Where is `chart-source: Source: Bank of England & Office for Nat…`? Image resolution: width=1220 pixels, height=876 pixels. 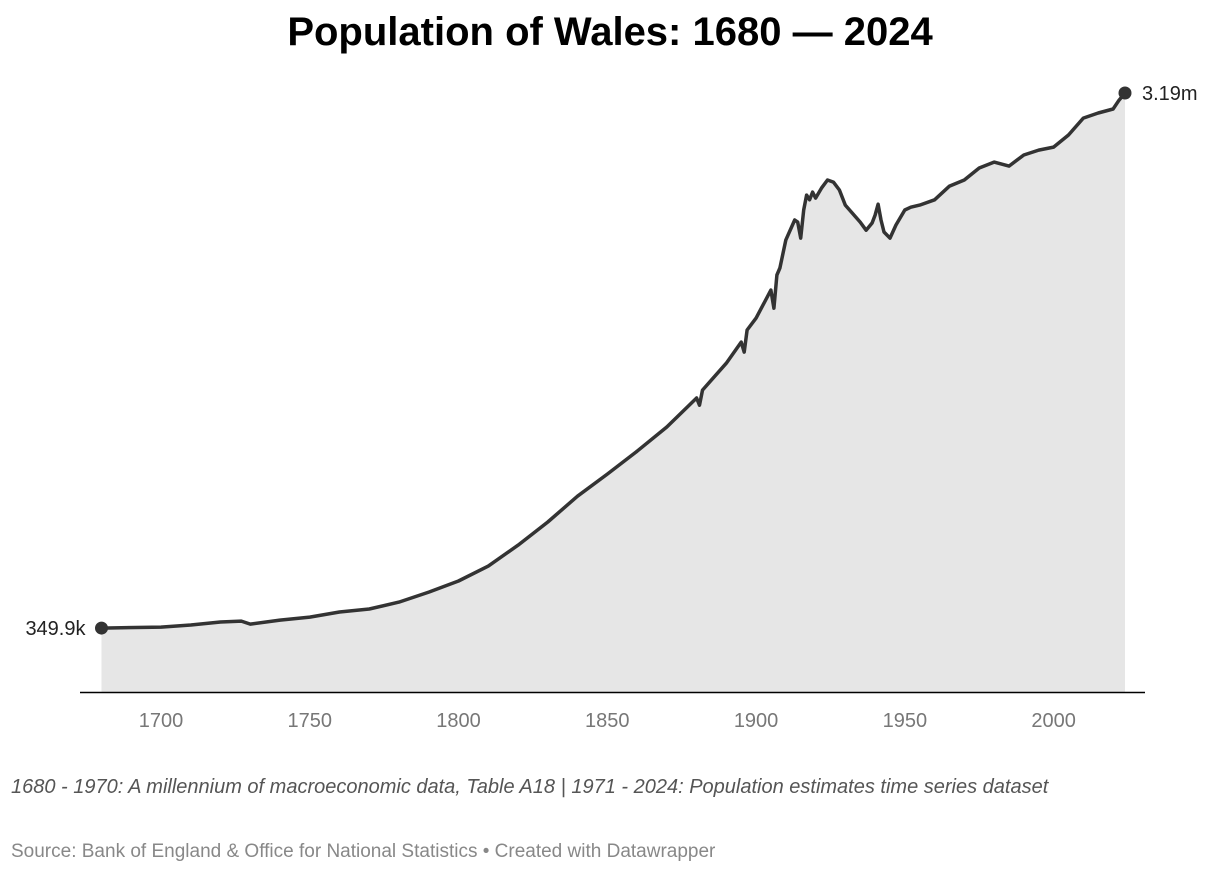 chart-source: Source: Bank of England & Office for Nat… is located at coordinates (363, 851).